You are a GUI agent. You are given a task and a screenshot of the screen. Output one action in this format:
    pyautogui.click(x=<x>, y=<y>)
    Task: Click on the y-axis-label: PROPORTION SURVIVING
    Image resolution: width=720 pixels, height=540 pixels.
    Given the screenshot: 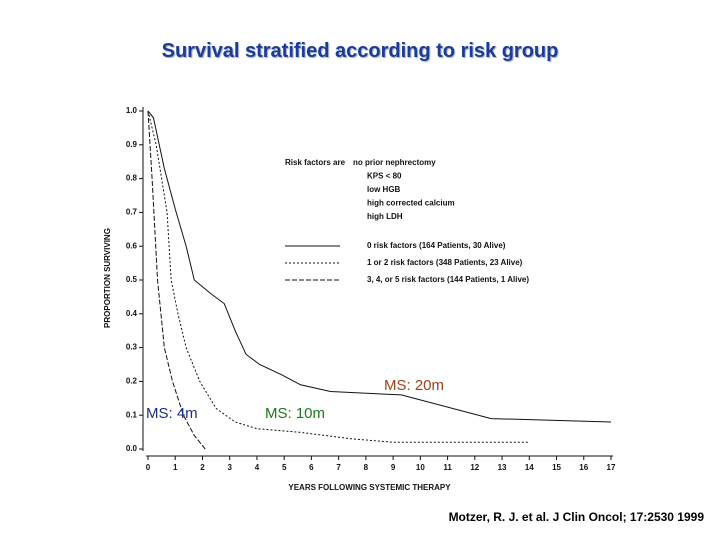 What is the action you would take?
    pyautogui.click(x=107, y=278)
    